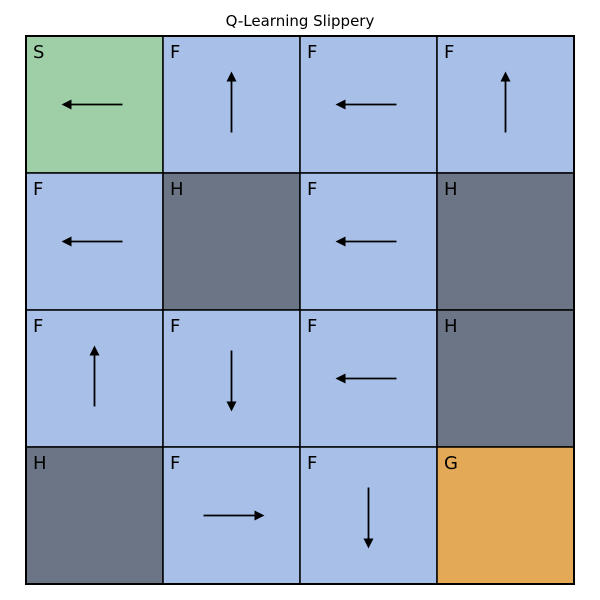  Describe the element at coordinates (177, 189) in the screenshot. I see `cell-label-r1c1: H` at that location.